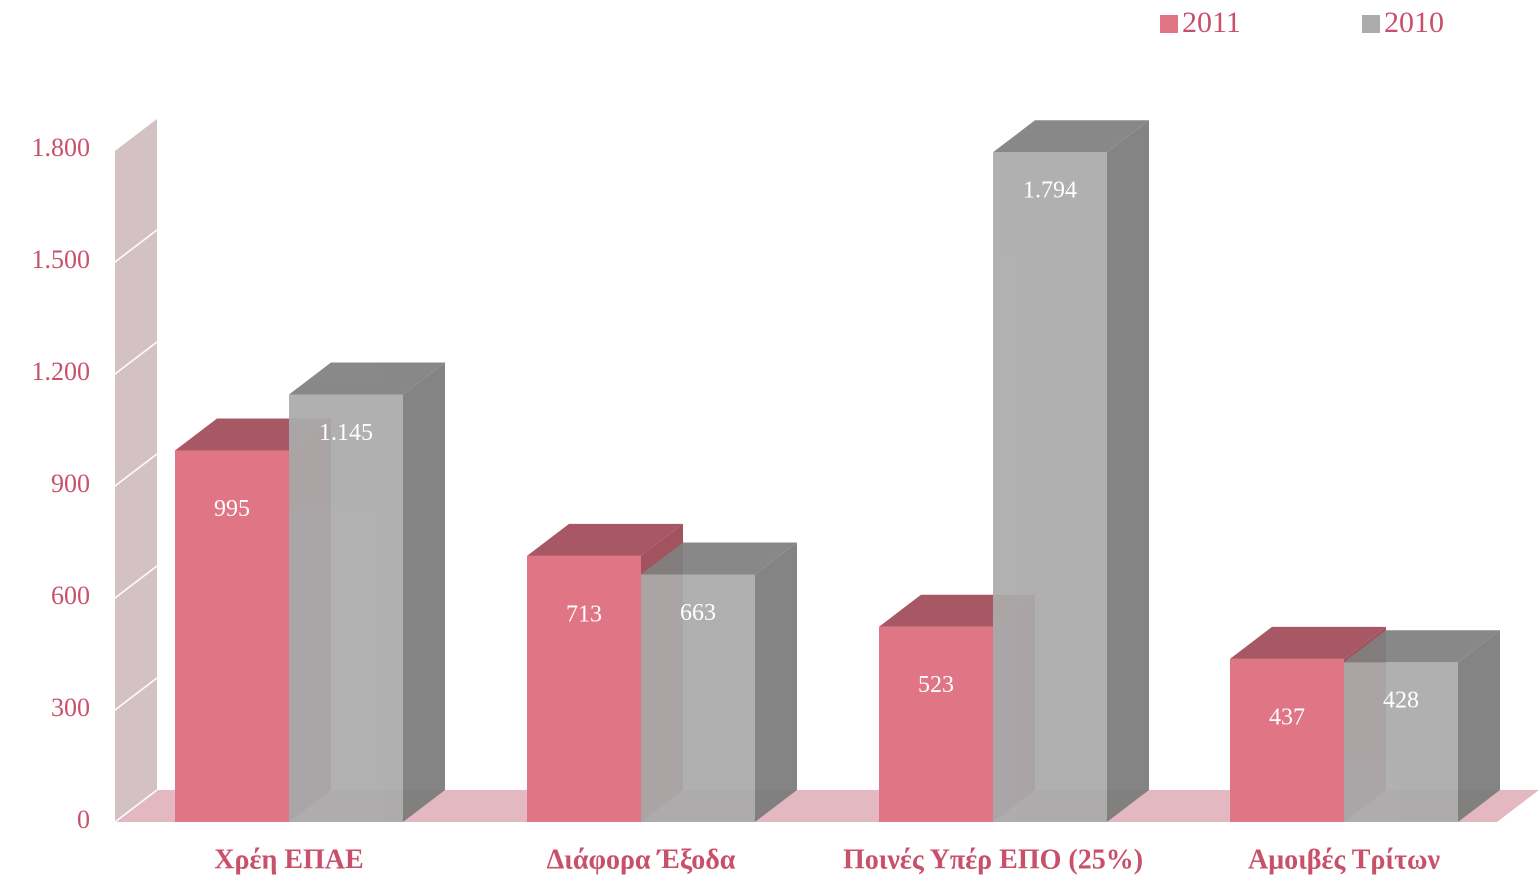 The height and width of the screenshot is (882, 1539). I want to click on data-label: 428, so click(1401, 701).